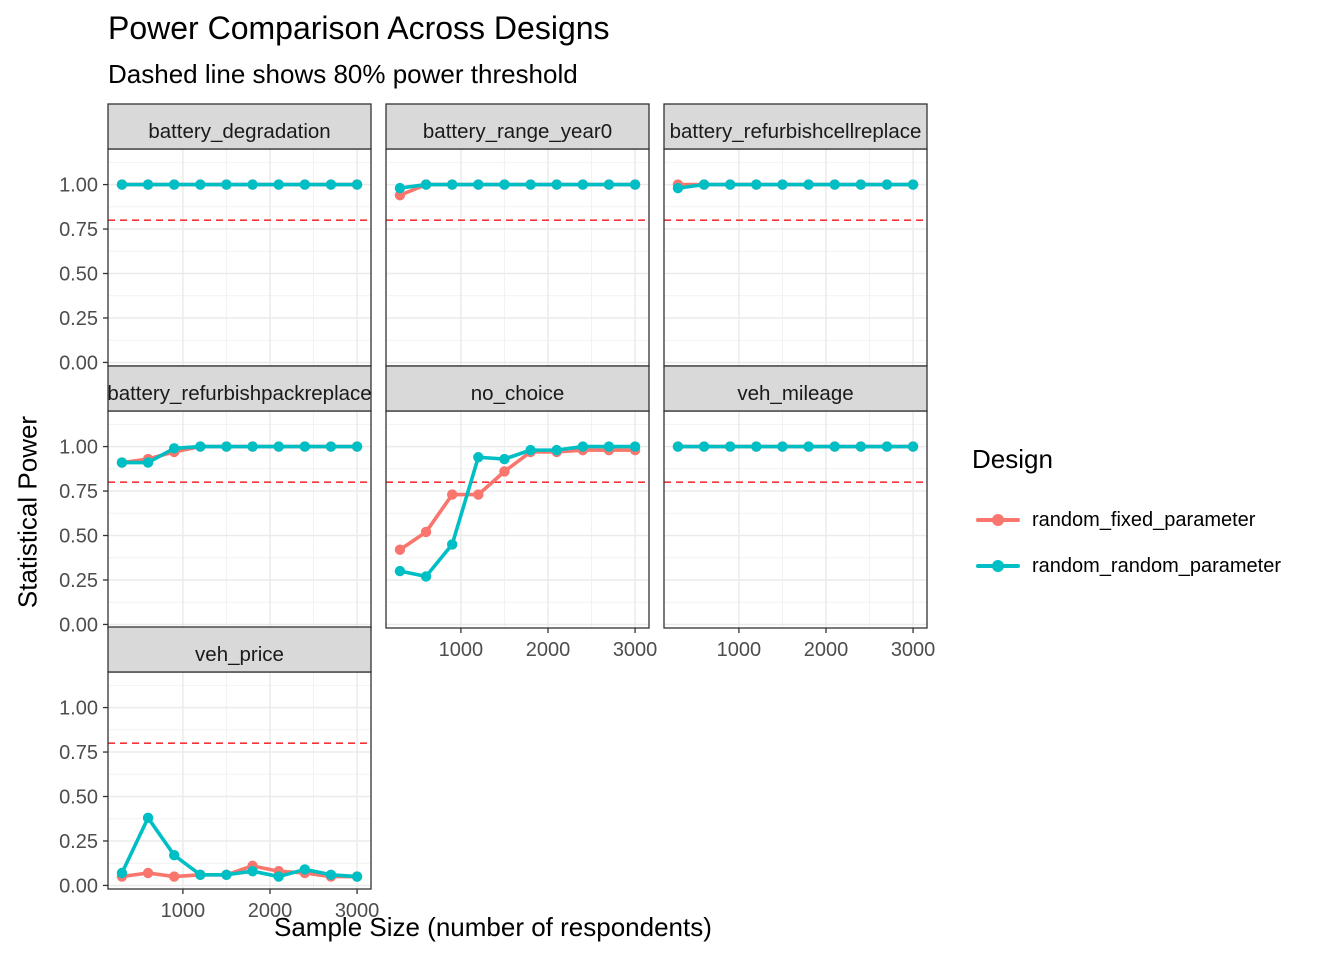 Image resolution: width=1344 pixels, height=960 pixels. I want to click on facet-strip-label: battery_degradation, so click(239, 131).